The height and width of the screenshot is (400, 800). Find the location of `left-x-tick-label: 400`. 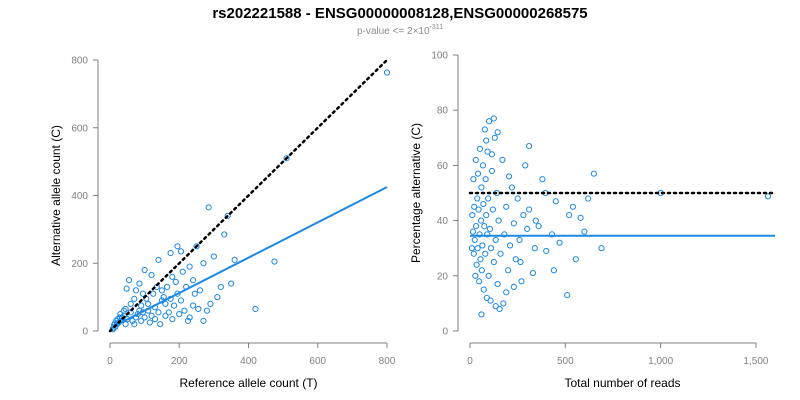

left-x-tick-label: 400 is located at coordinates (248, 361).